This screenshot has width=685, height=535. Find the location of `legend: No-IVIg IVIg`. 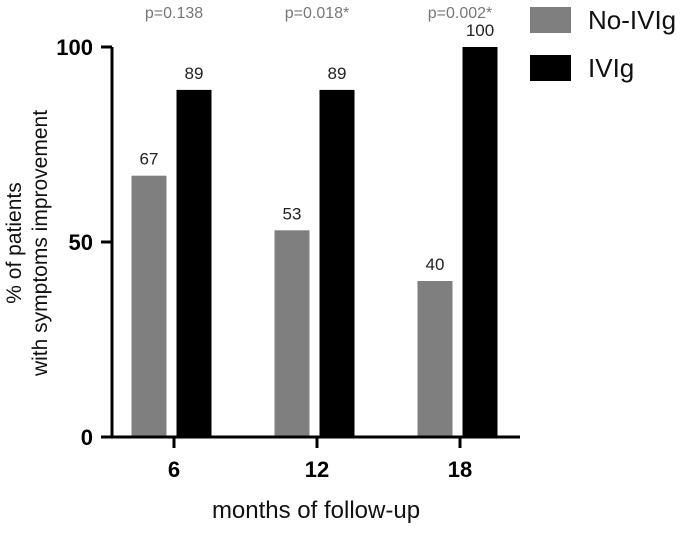

legend: No-IVIg IVIg is located at coordinates (603, 44).